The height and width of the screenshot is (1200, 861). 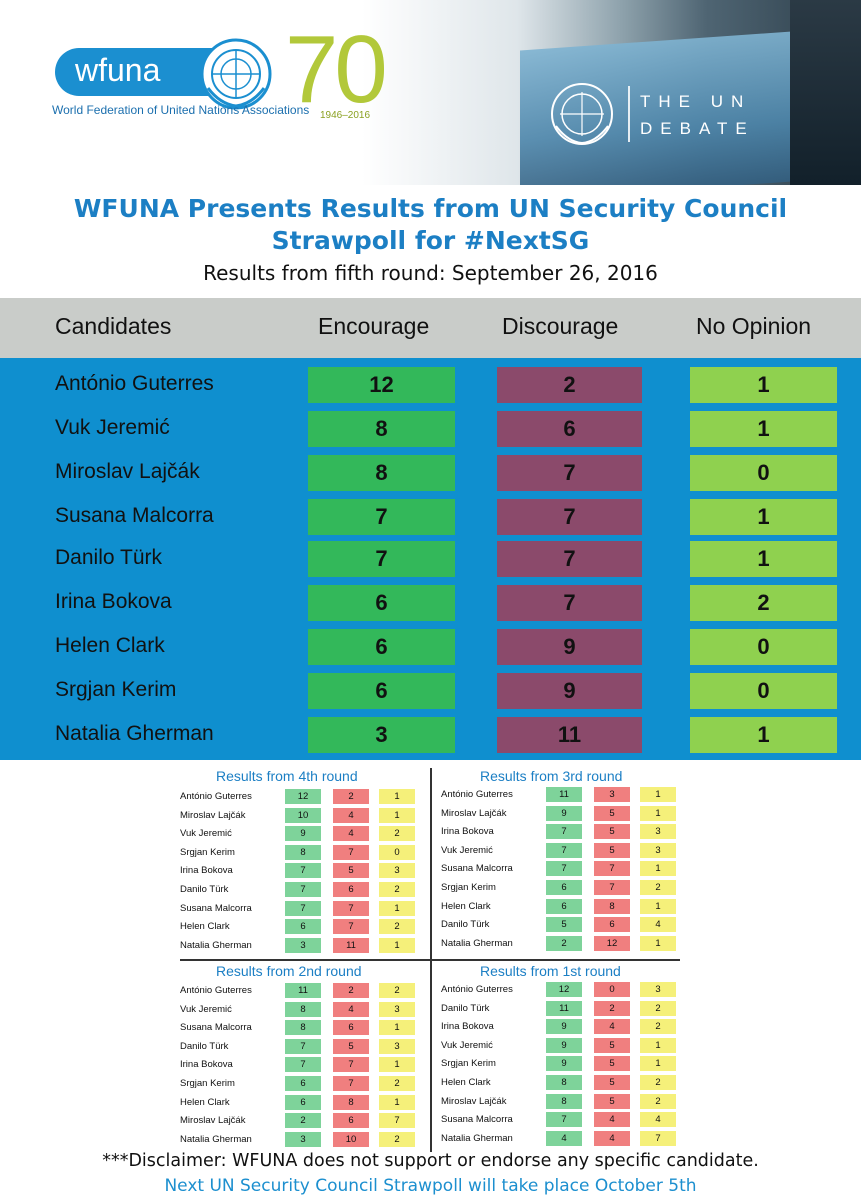 I want to click on debate-logo-text: THE UN DEBATE, so click(x=697, y=115).